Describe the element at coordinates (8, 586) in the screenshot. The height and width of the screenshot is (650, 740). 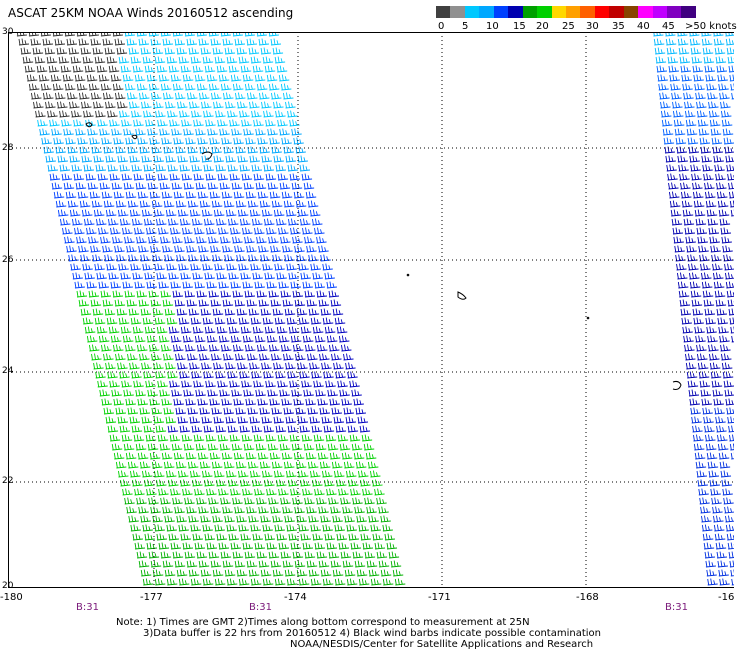
I see `lat-label-20: 20` at that location.